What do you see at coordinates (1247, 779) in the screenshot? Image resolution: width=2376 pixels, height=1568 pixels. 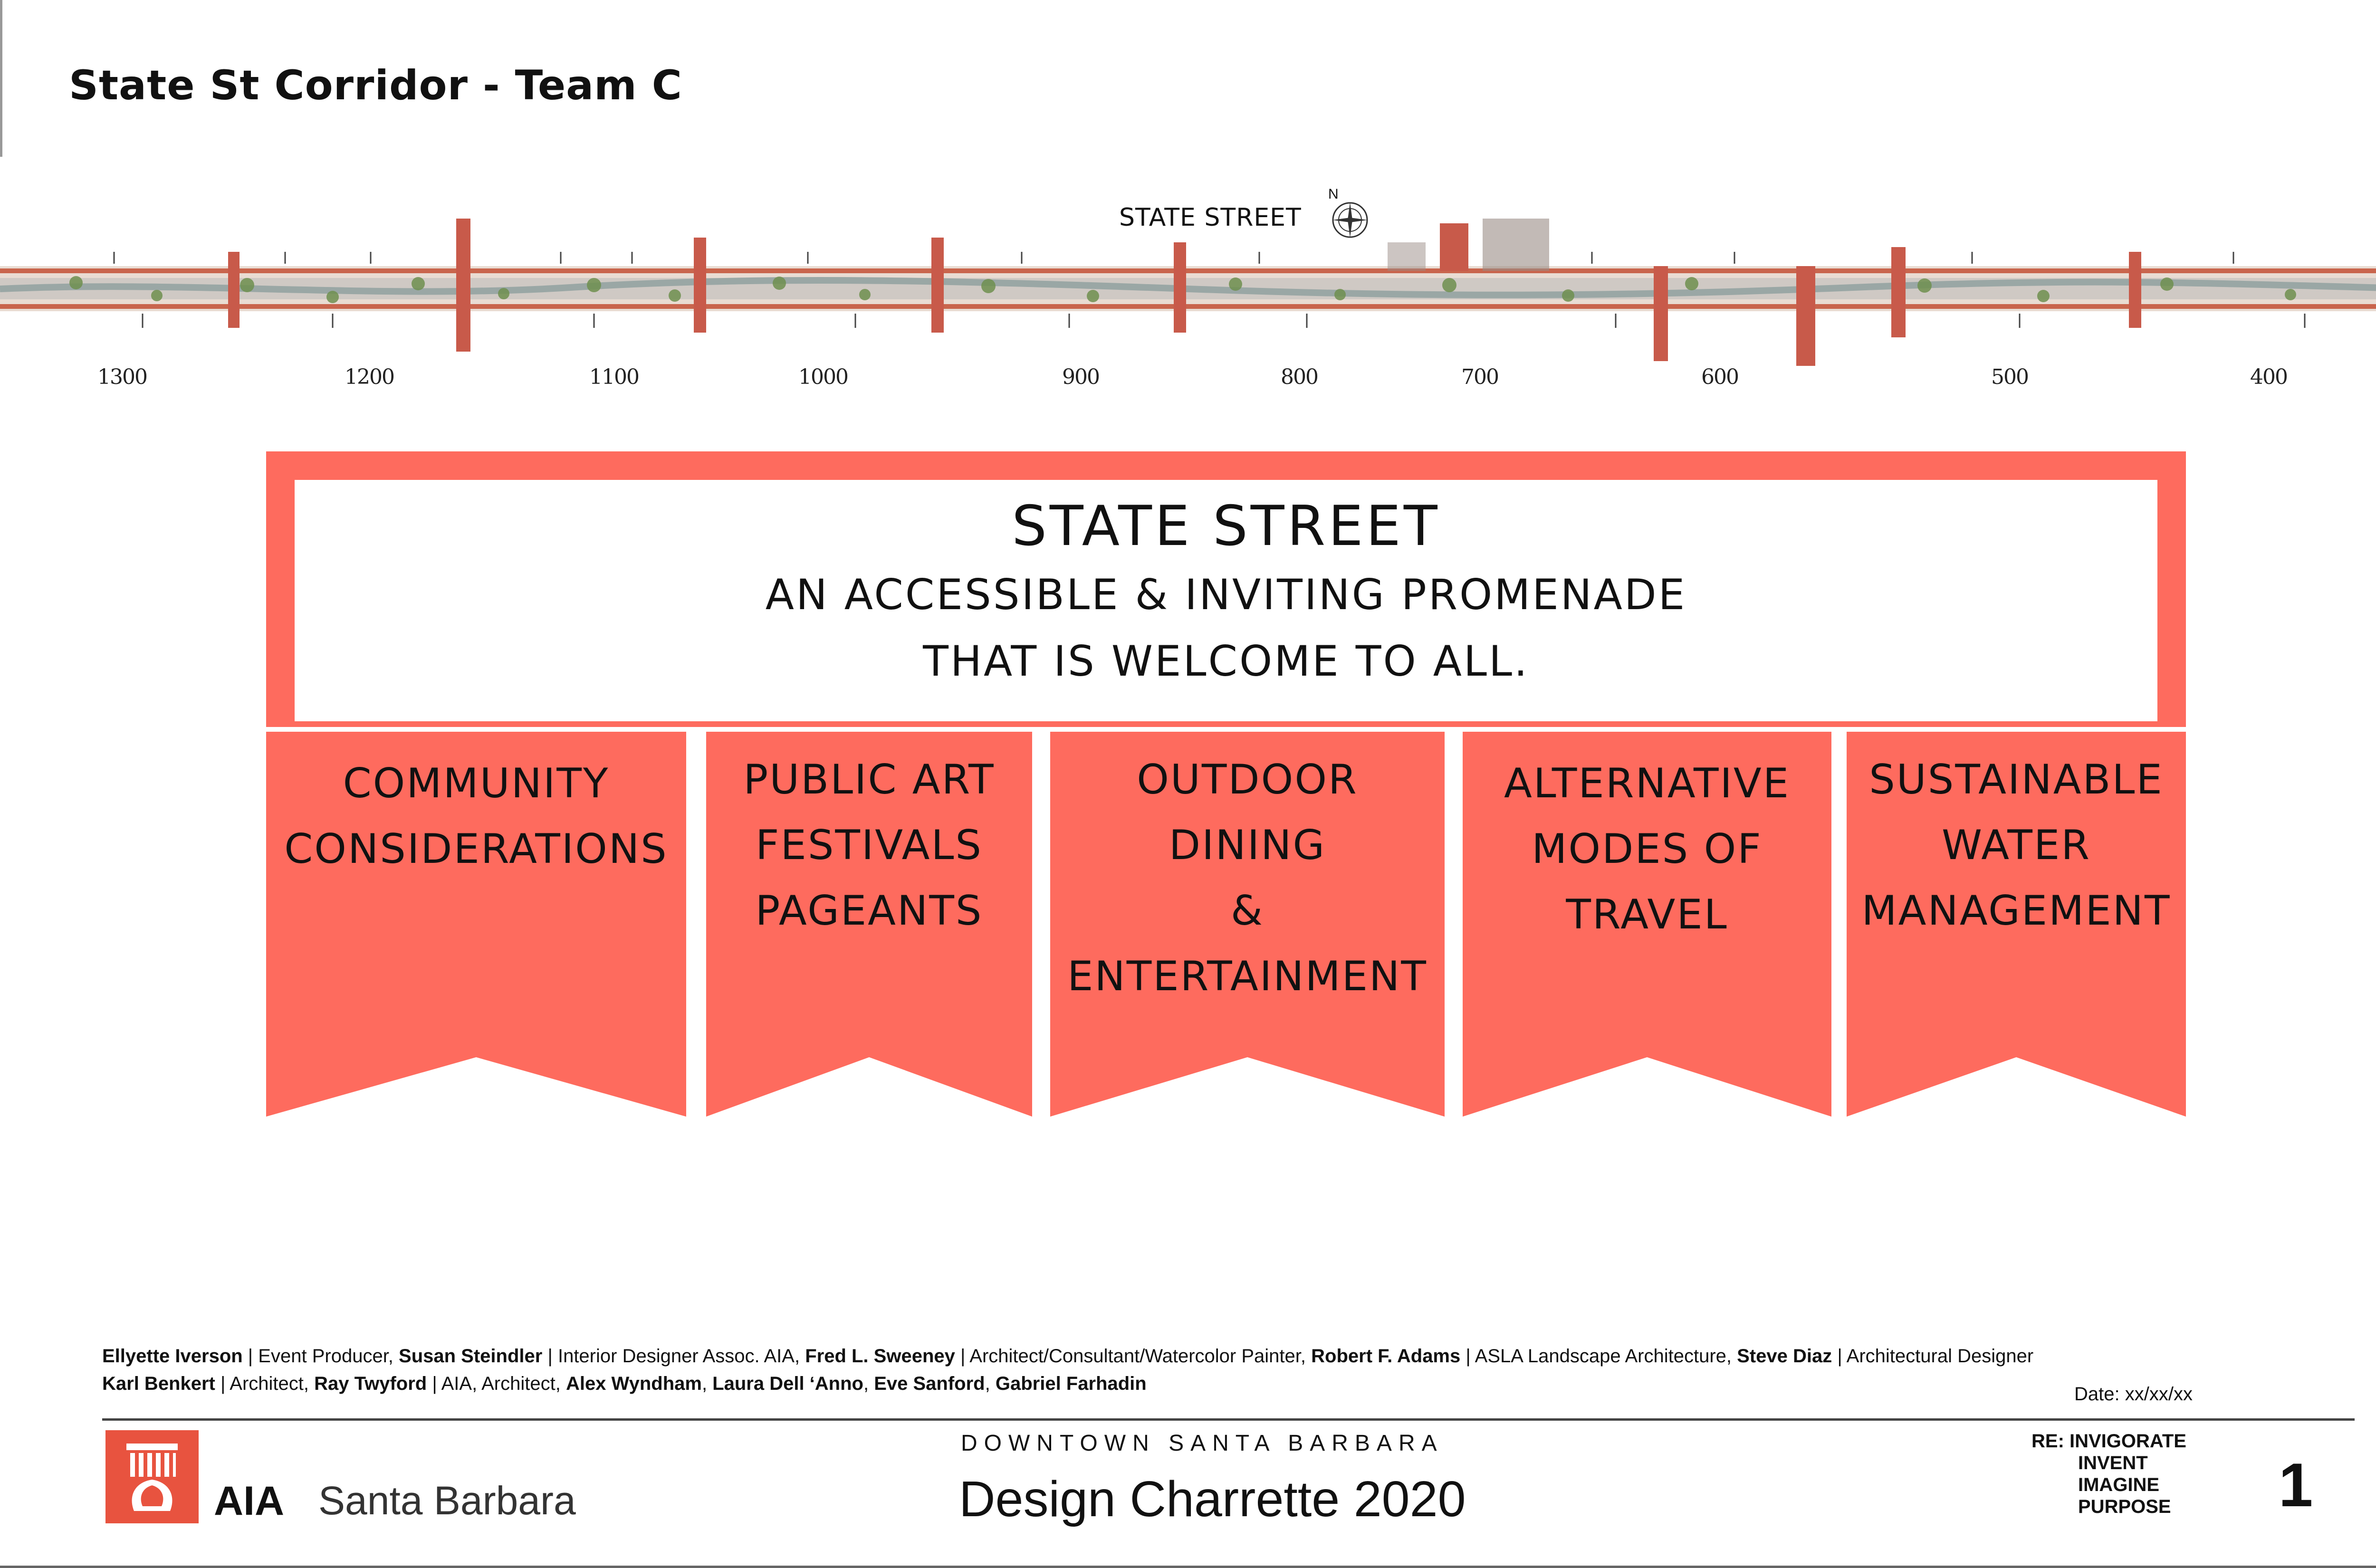 I see `pennant-label: OUTDOOR` at bounding box center [1247, 779].